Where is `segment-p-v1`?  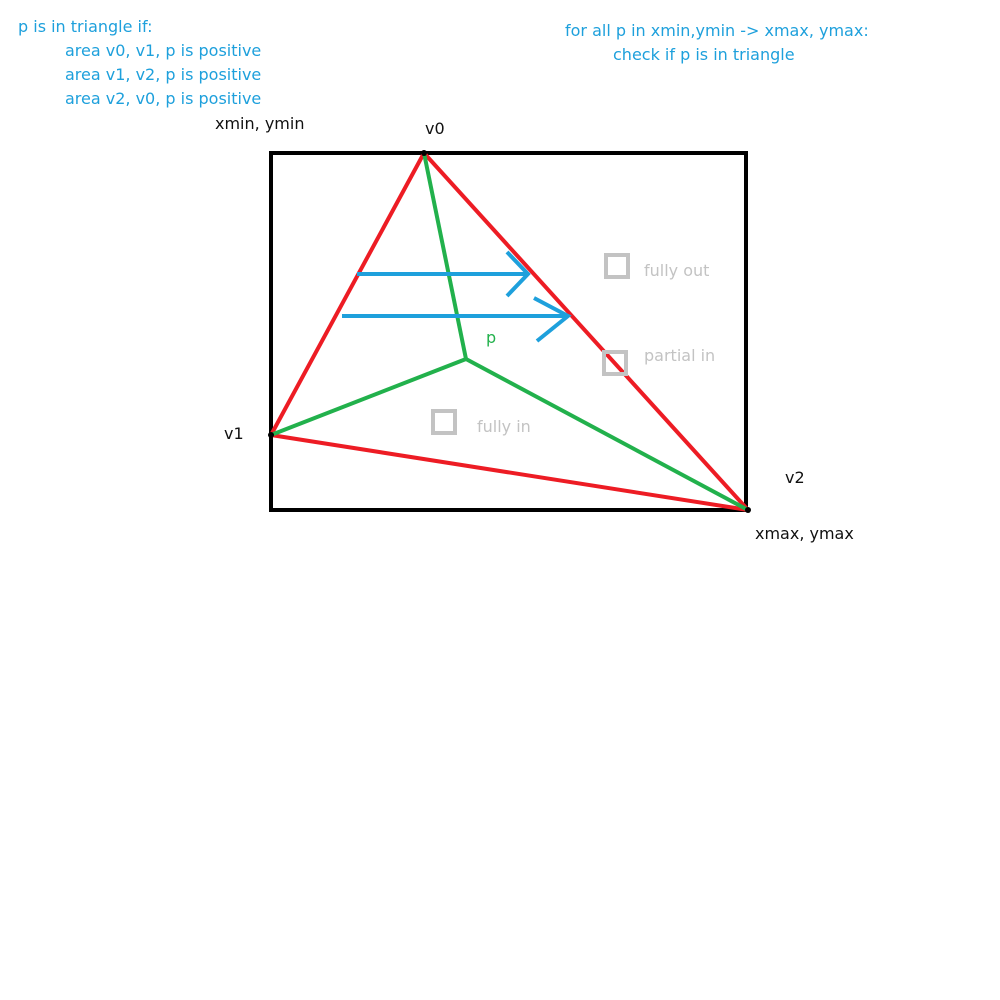 segment-p-v1 is located at coordinates (368, 397).